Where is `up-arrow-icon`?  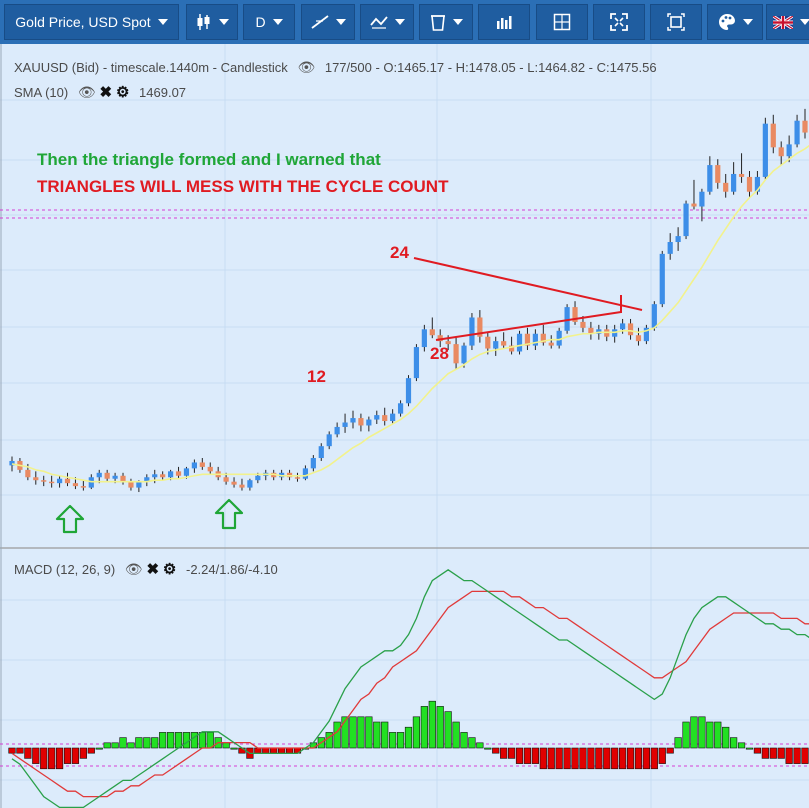 up-arrow-icon is located at coordinates (70, 519).